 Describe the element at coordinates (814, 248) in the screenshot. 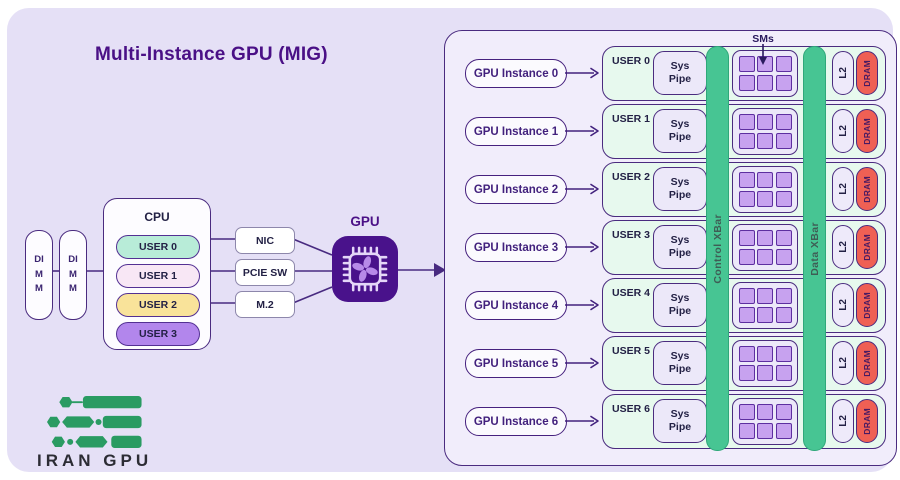

I see `data-xbar-label: Data XBar` at that location.